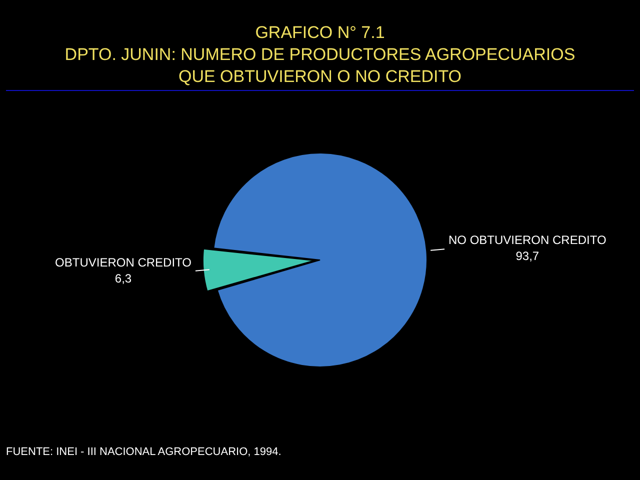 This screenshot has height=480, width=640. Describe the element at coordinates (123, 263) in the screenshot. I see `slice-label: OBTUVIERON CREDITO` at that location.